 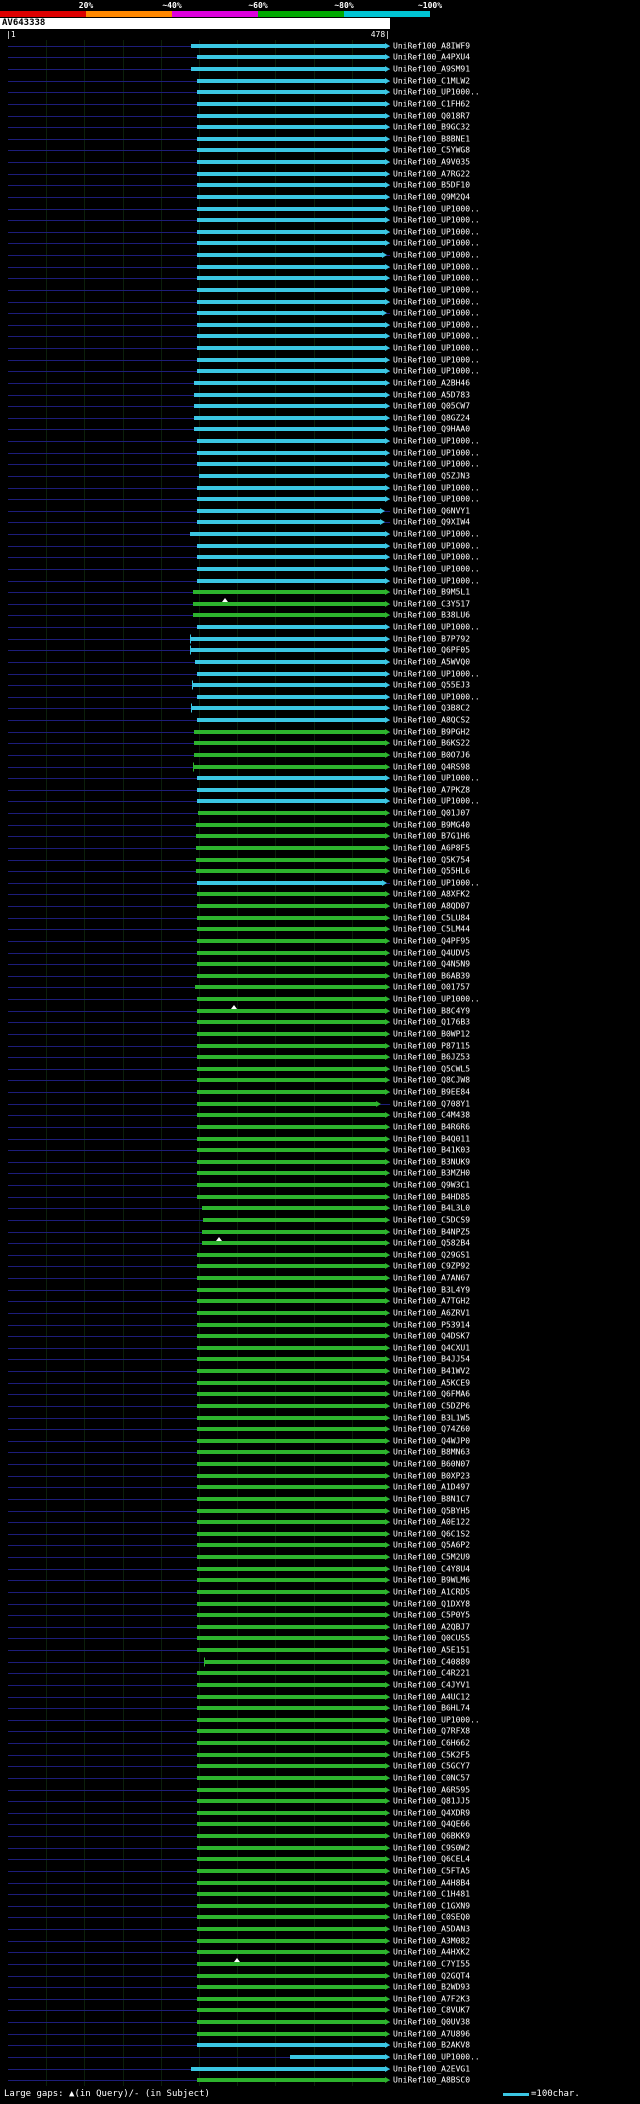 What do you see at coordinates (432, 953) in the screenshot?
I see `hit-label: UniRef100_Q4UDV5` at bounding box center [432, 953].